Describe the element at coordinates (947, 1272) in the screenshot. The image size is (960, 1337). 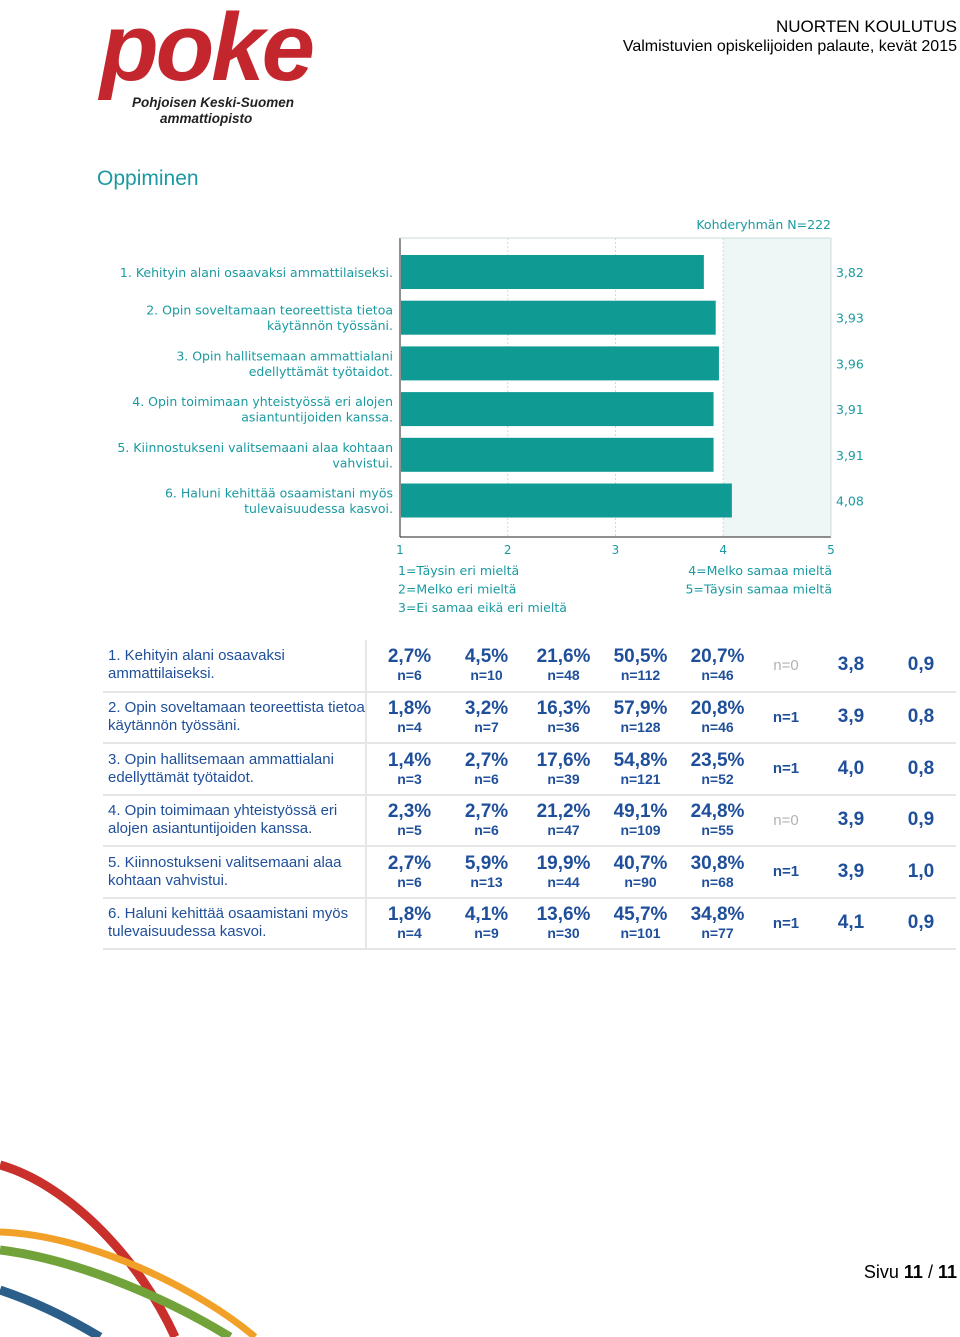
I see `page-total: 11` at that location.